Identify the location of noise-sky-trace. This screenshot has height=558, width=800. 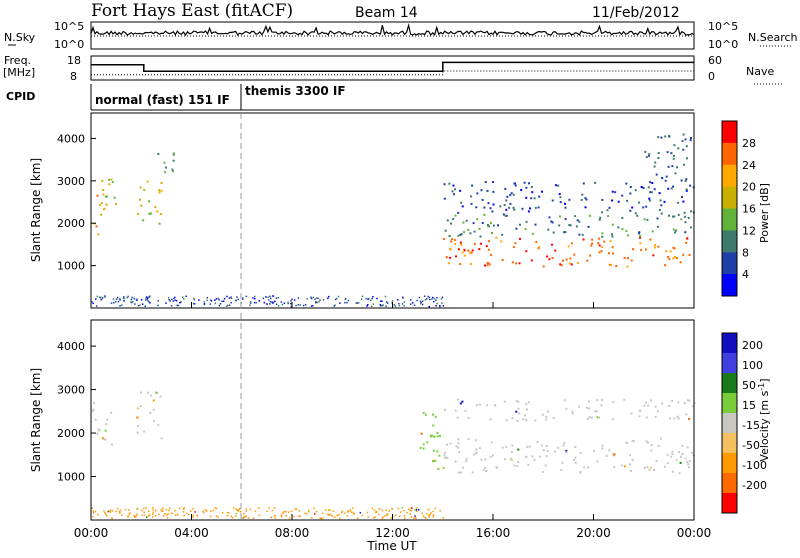
(392, 30).